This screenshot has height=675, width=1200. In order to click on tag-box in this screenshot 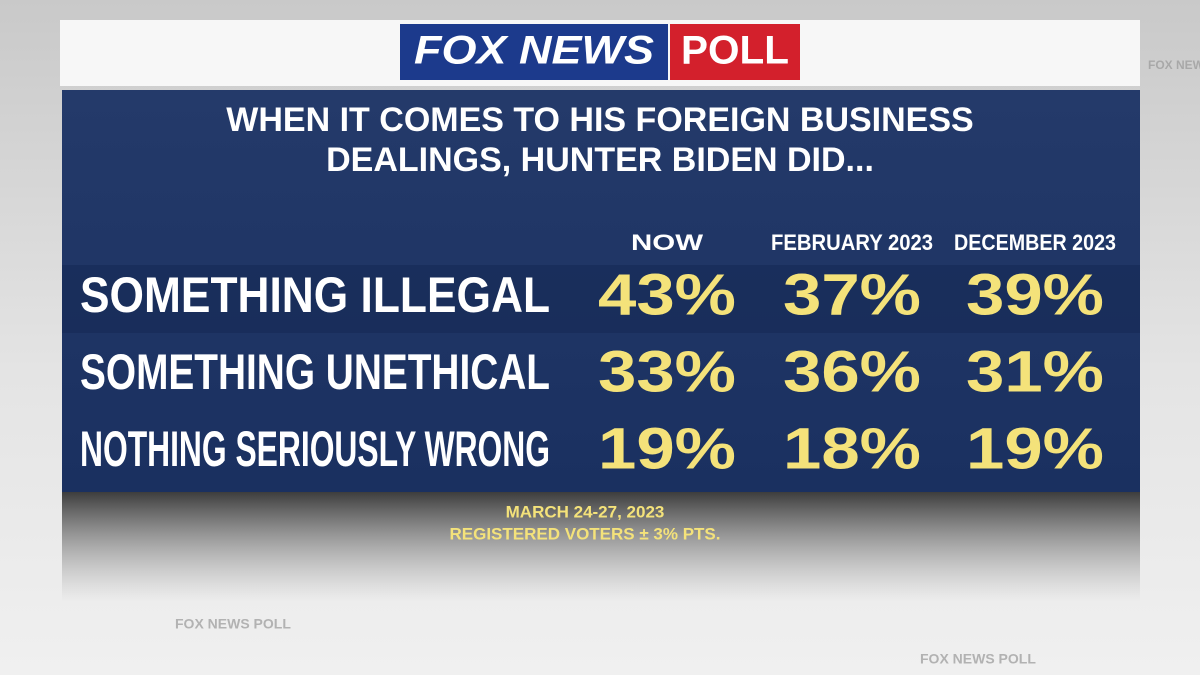, I will do `click(735, 52)`.